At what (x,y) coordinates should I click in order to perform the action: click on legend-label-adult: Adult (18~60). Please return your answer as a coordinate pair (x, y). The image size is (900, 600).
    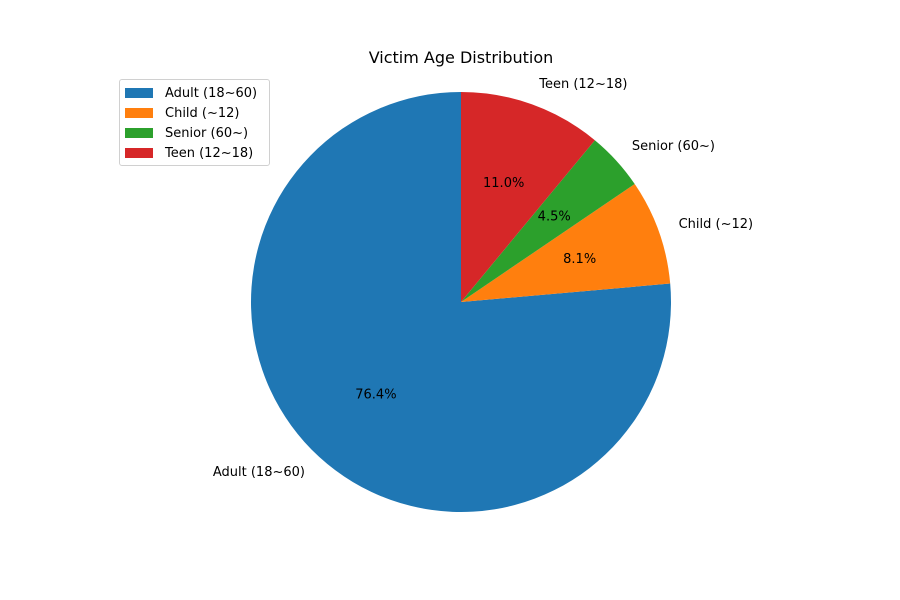
    Looking at the image, I should click on (211, 93).